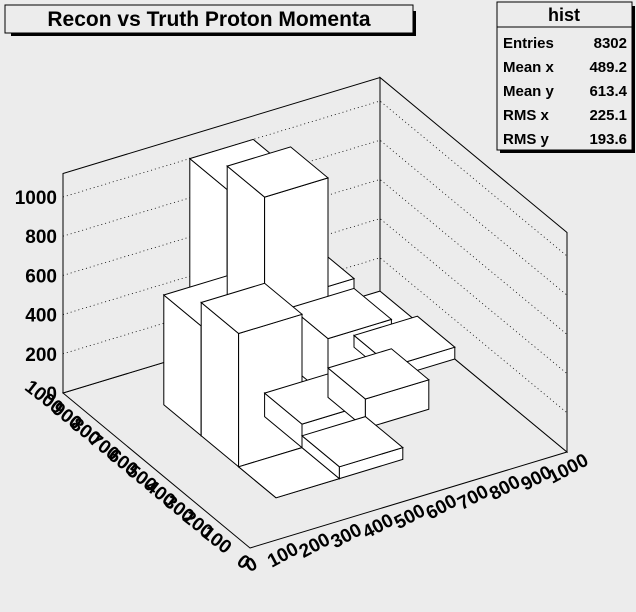 The width and height of the screenshot is (636, 612). What do you see at coordinates (608, 91) in the screenshot?
I see `stats-value: 613.4` at bounding box center [608, 91].